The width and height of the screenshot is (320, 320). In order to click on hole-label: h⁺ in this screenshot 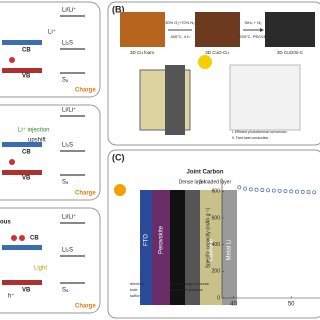, I will do `click(11, 296)`.